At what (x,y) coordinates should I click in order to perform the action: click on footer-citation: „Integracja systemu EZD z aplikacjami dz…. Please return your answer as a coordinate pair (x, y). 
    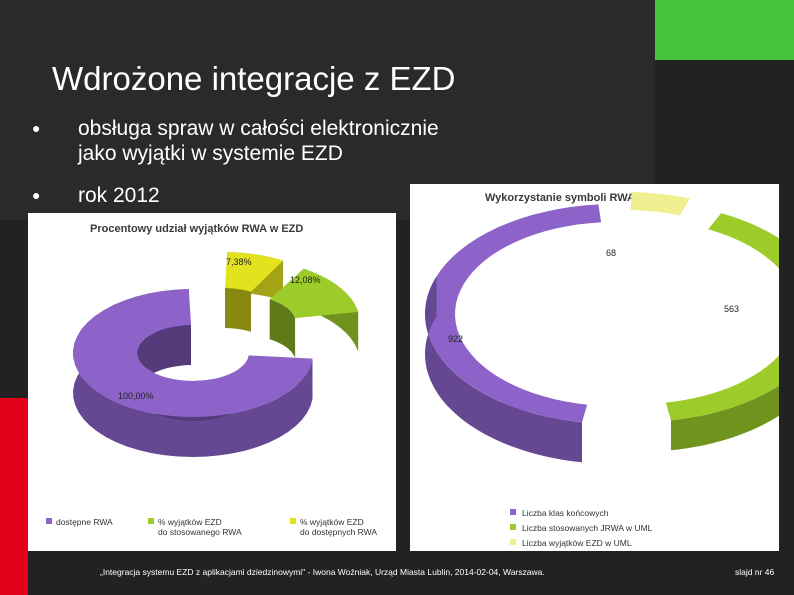
    Looking at the image, I should click on (322, 572).